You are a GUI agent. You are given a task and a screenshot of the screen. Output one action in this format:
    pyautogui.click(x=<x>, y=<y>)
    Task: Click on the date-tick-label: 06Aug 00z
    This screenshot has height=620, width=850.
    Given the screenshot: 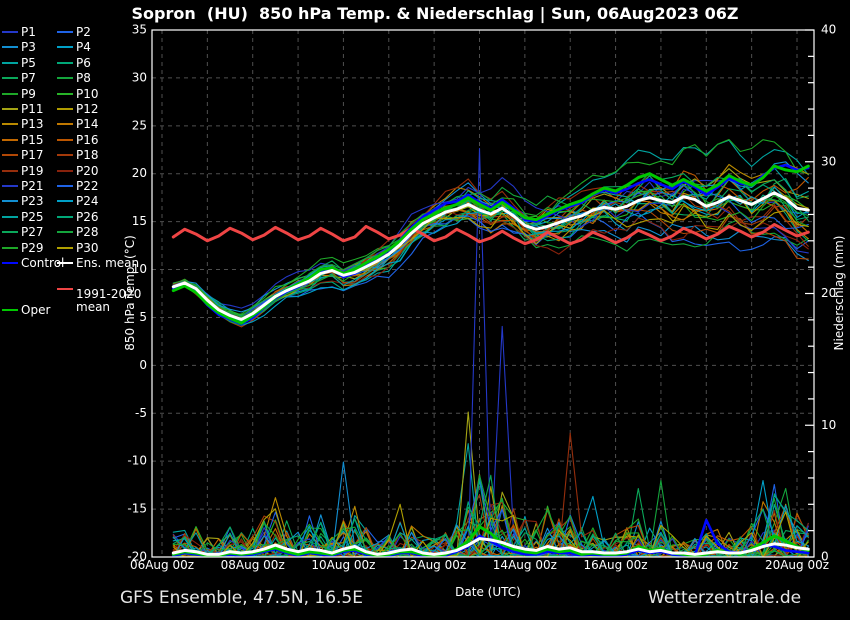 What is the action you would take?
    pyautogui.click(x=162, y=565)
    